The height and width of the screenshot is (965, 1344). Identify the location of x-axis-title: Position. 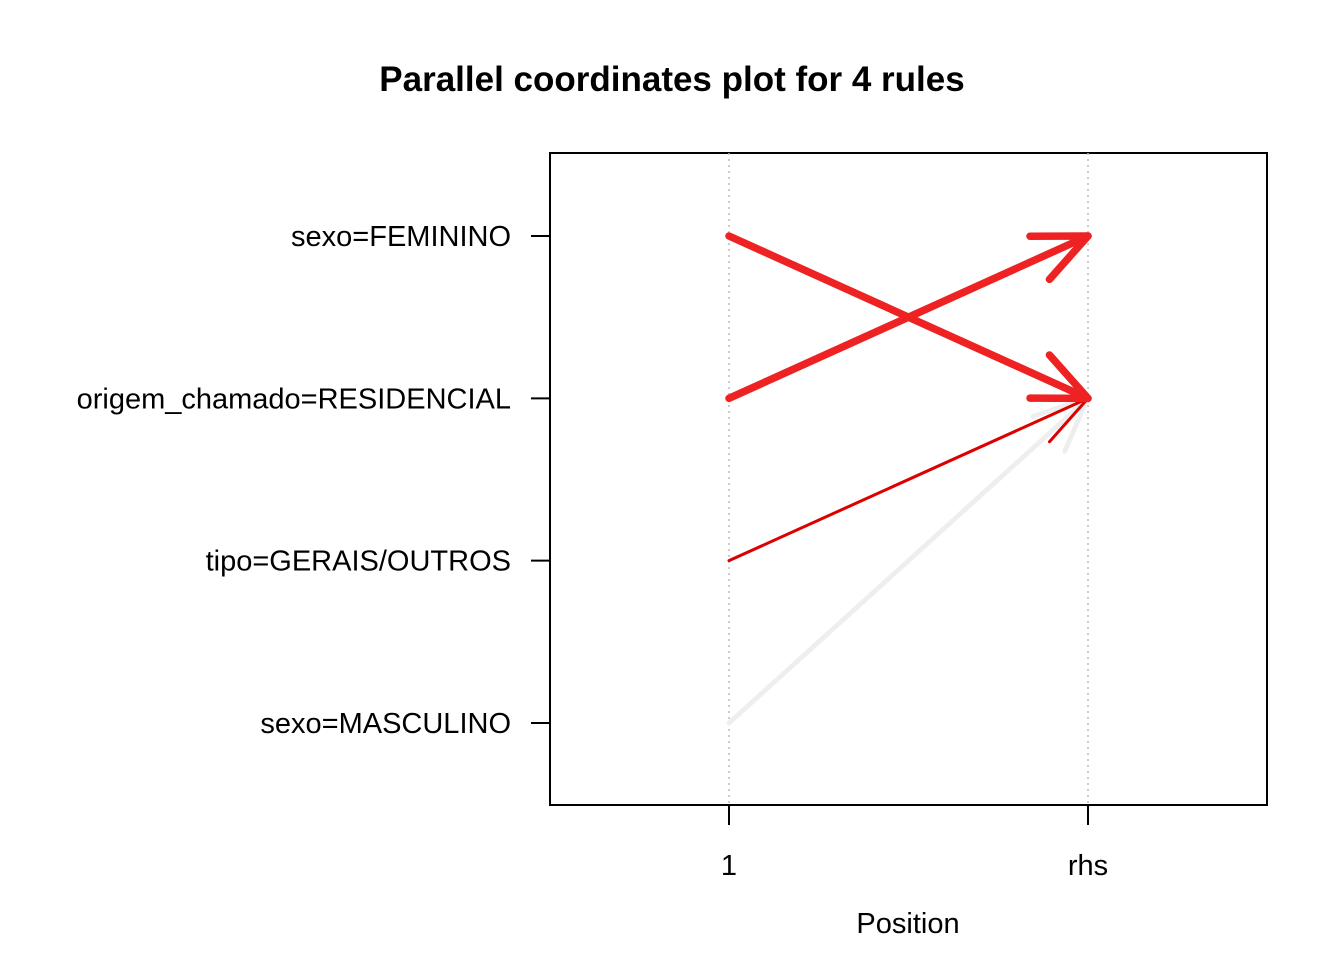
(907, 924).